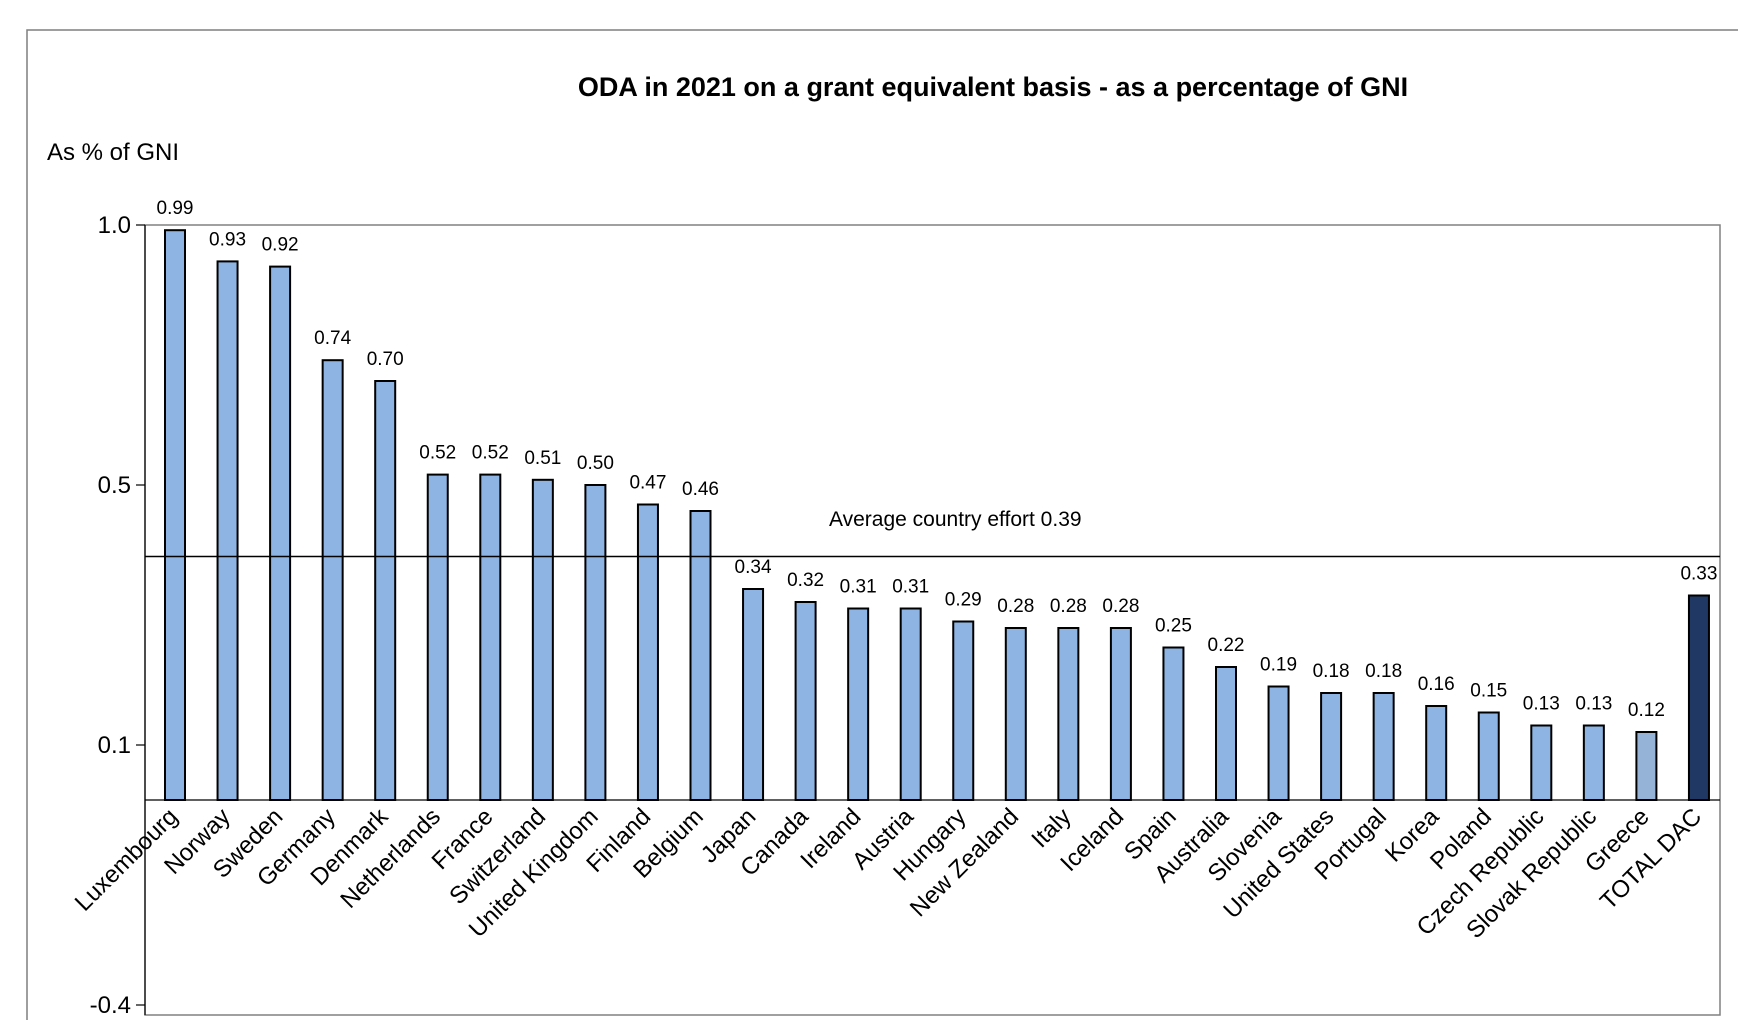  I want to click on value-label: 0.33, so click(1698, 574).